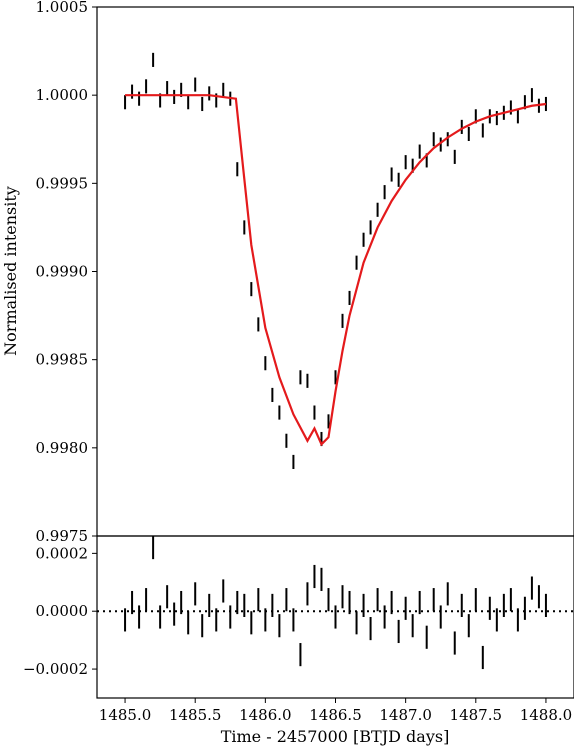  I want to click on x-tick-label: 1487.0, so click(405, 715).